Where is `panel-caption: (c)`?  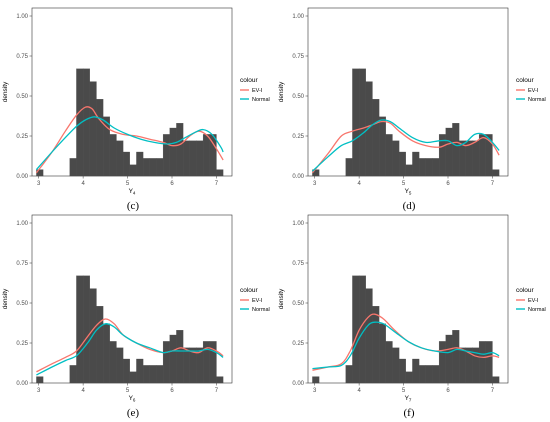
panel-caption: (c) is located at coordinates (133, 206).